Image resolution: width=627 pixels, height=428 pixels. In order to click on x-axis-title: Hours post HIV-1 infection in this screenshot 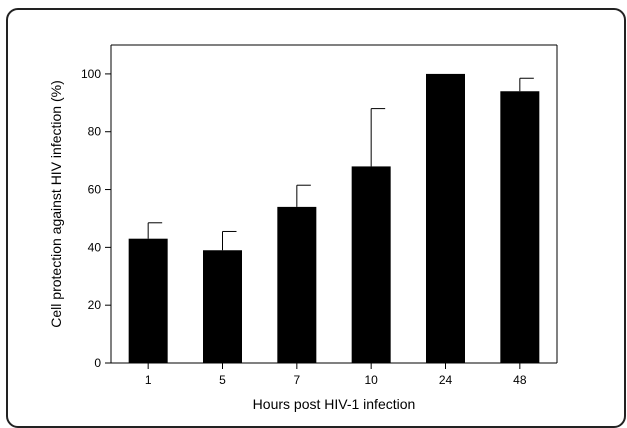, I will do `click(334, 404)`.